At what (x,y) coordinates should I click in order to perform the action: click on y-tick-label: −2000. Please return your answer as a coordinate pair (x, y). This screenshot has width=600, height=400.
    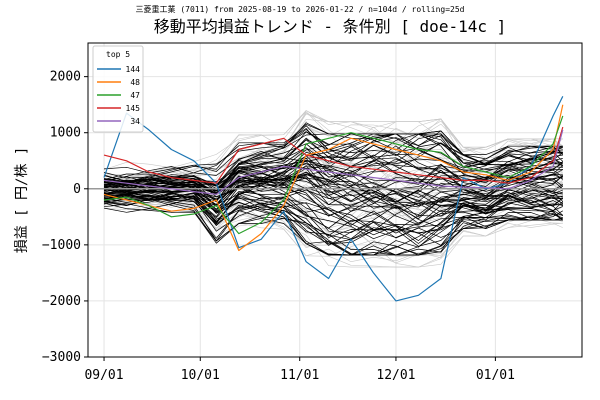
    Looking at the image, I should click on (61, 301).